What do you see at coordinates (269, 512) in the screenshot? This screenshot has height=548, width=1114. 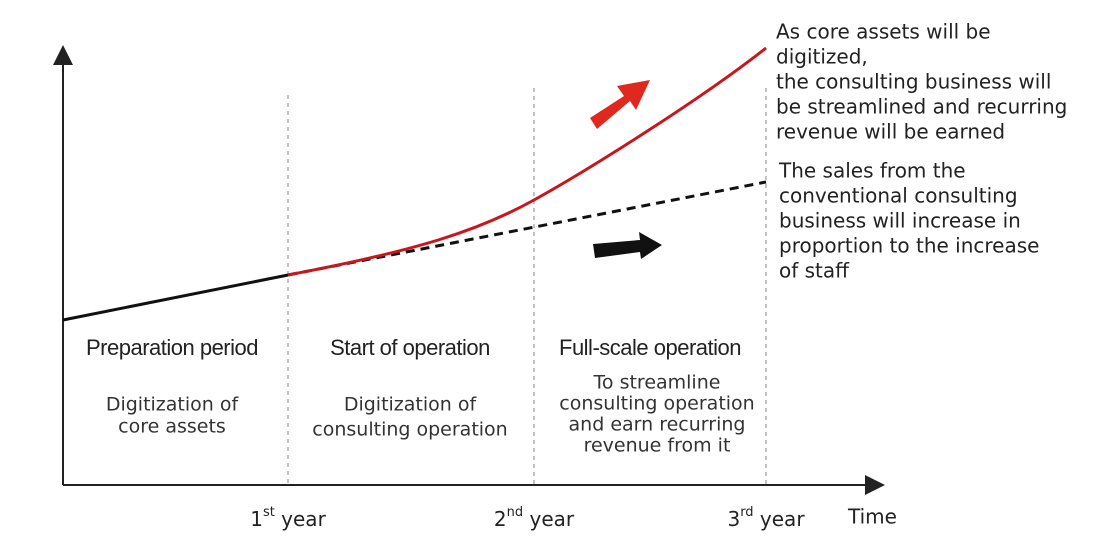 I see `year-suffix: st` at bounding box center [269, 512].